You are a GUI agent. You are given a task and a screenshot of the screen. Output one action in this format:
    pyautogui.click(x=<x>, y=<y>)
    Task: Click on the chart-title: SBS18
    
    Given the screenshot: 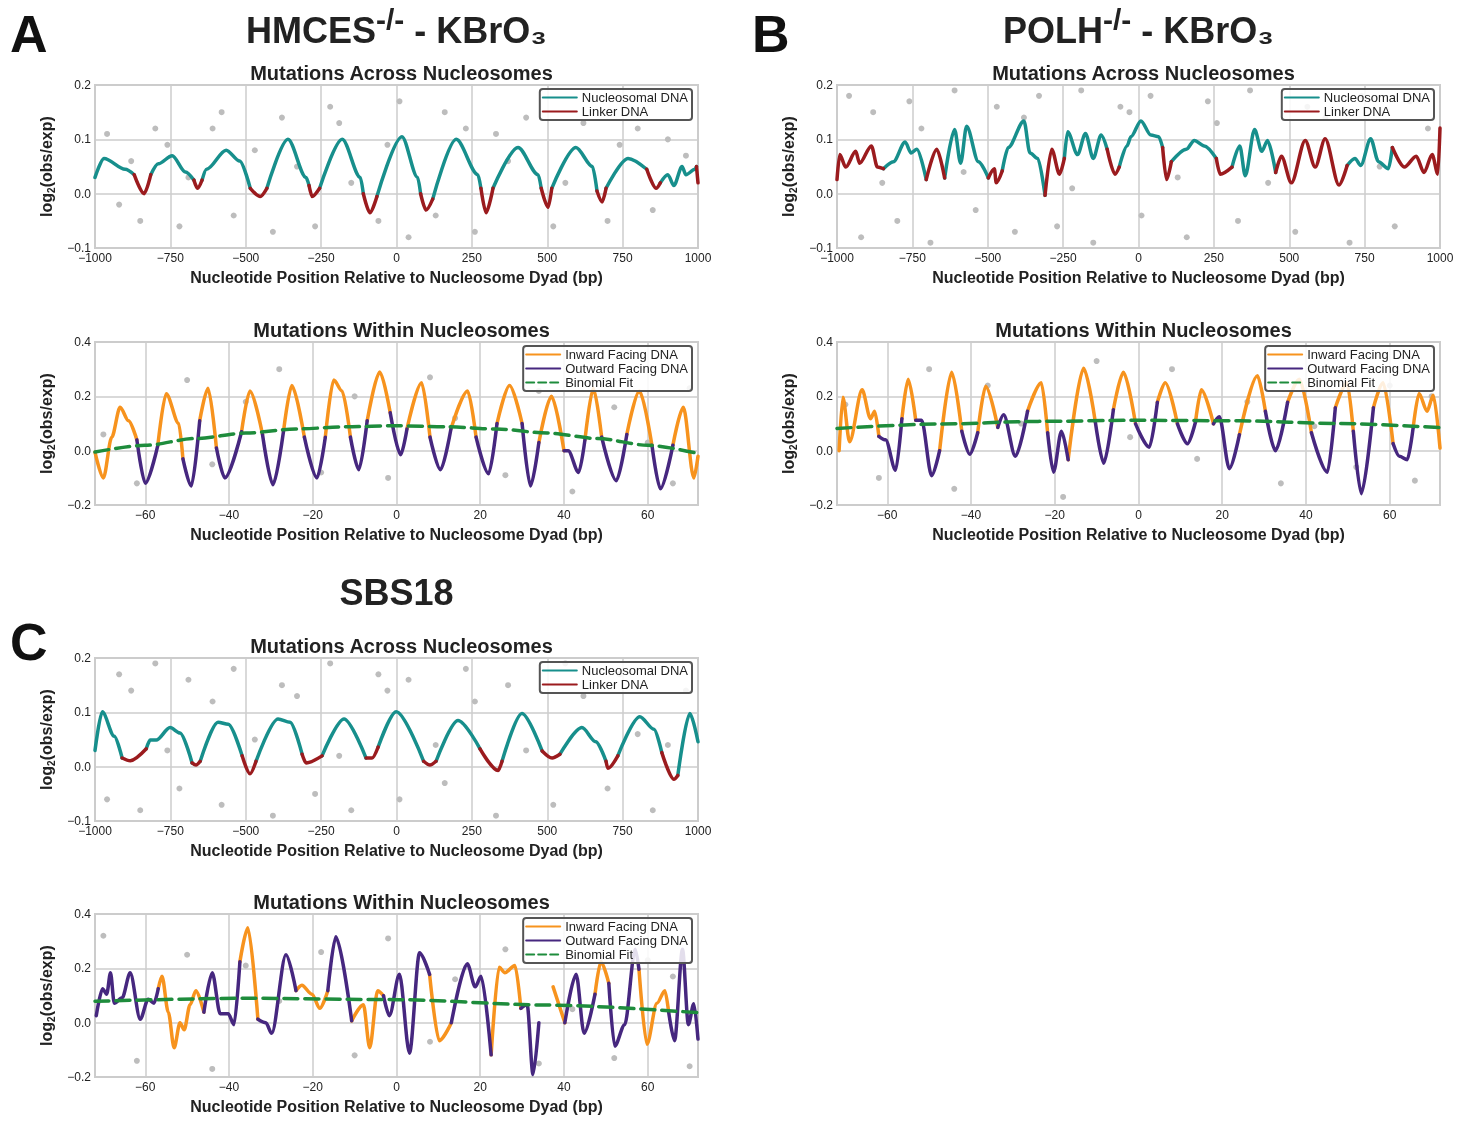 What is the action you would take?
    pyautogui.click(x=396, y=593)
    